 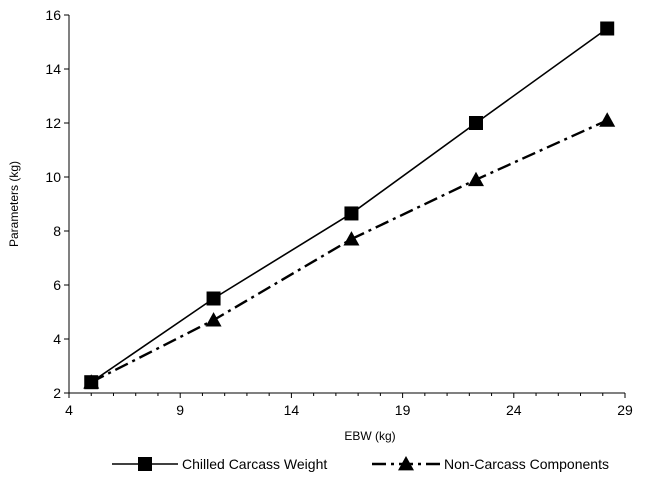 What do you see at coordinates (53, 69) in the screenshot?
I see `y-tick-label: 14` at bounding box center [53, 69].